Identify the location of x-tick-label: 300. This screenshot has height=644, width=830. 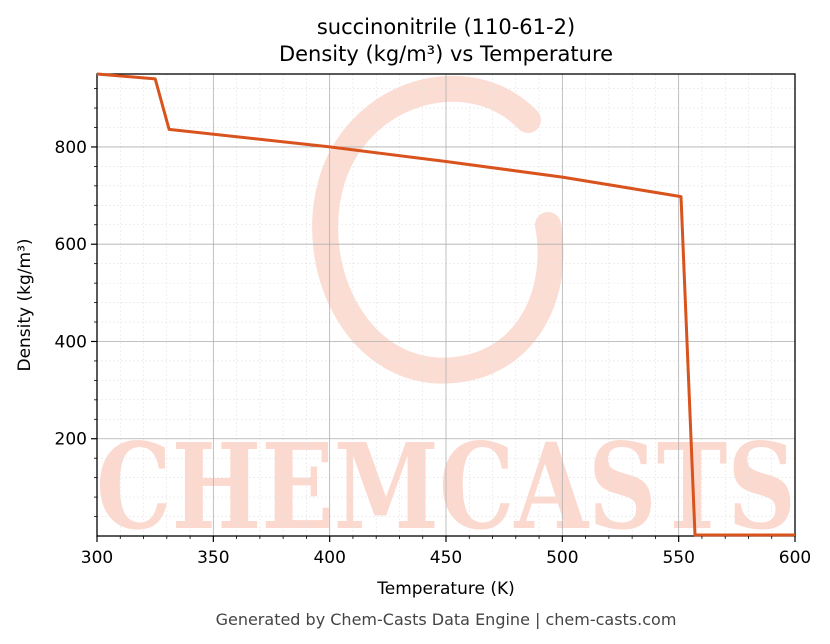
(97, 558).